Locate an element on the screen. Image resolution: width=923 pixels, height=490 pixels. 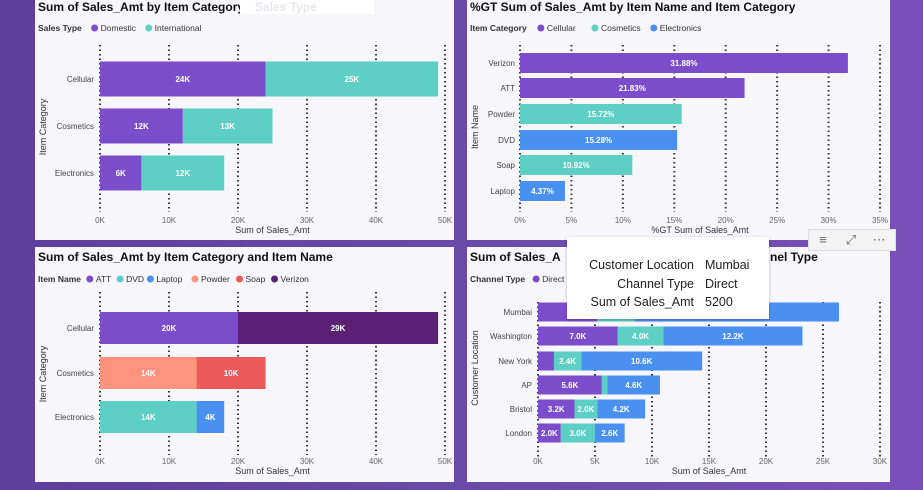
data-label: 2.4K is located at coordinates (567, 361).